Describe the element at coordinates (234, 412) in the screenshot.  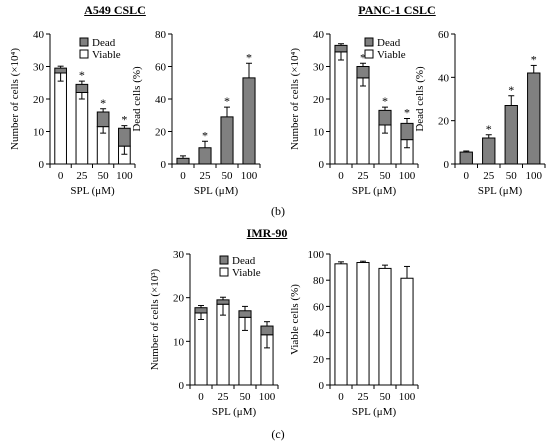
I see `imr90-count-x-label: SPL (μM)` at that location.